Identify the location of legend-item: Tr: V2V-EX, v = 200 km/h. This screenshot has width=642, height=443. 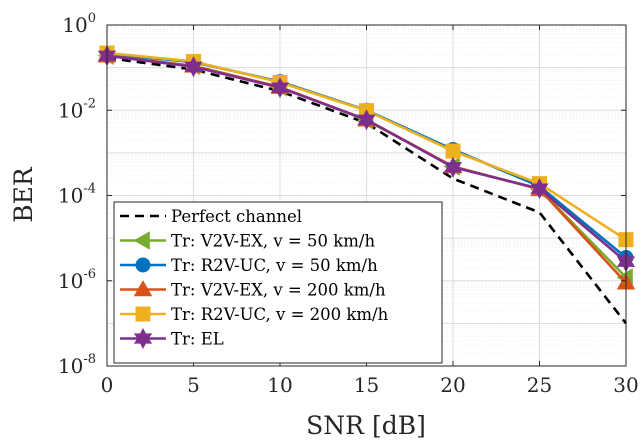
(253, 290).